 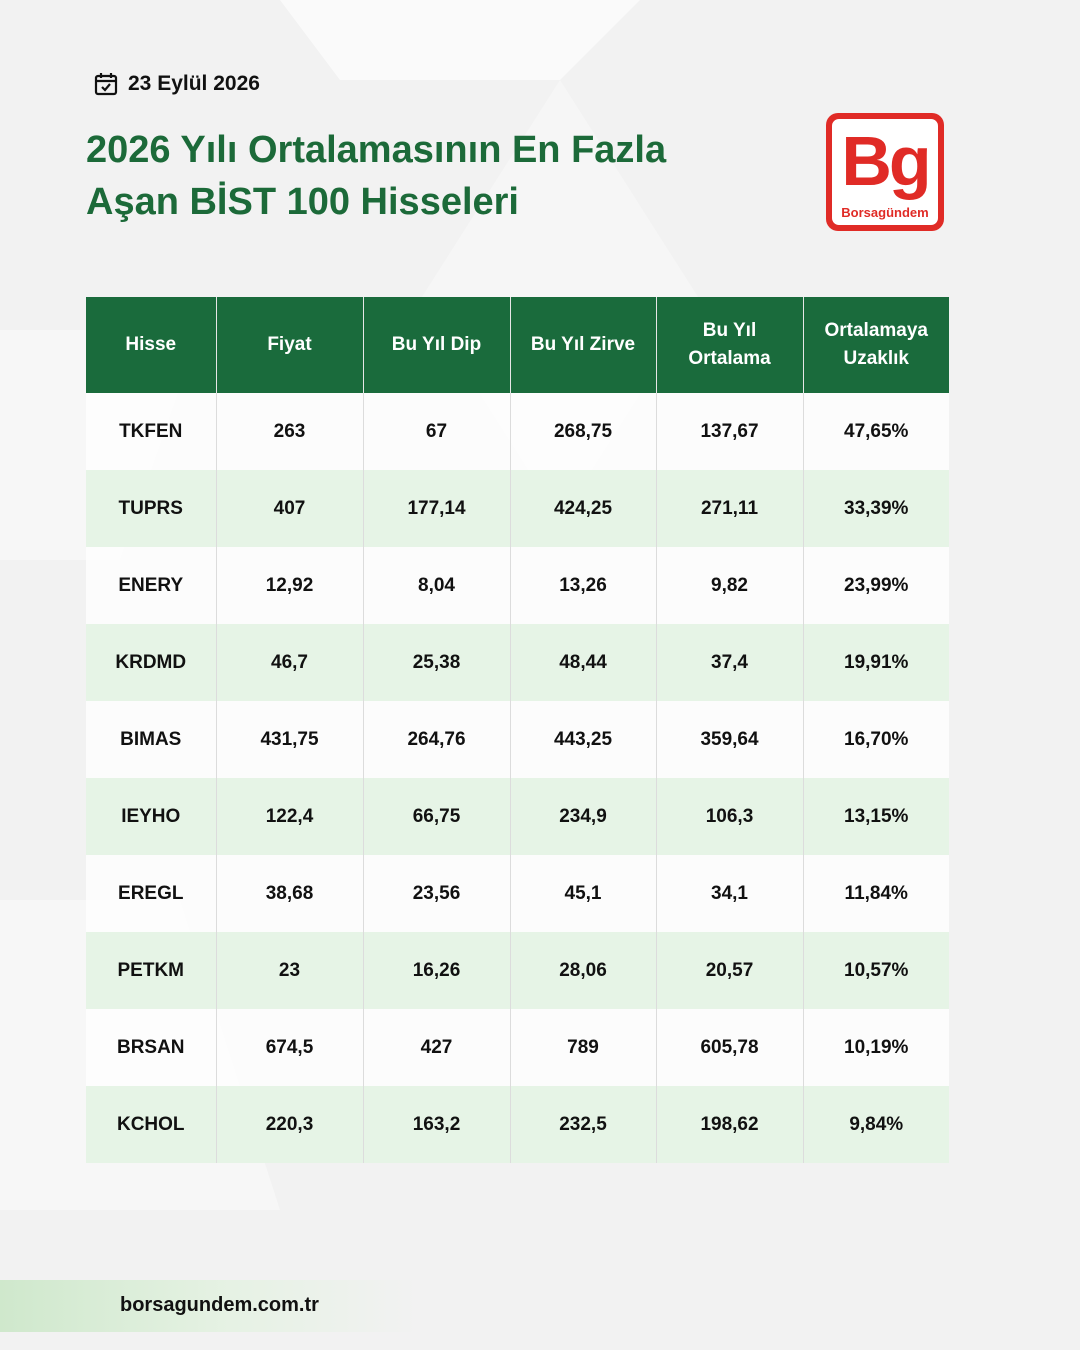 What do you see at coordinates (290, 431) in the screenshot?
I see `value-cell: 263` at bounding box center [290, 431].